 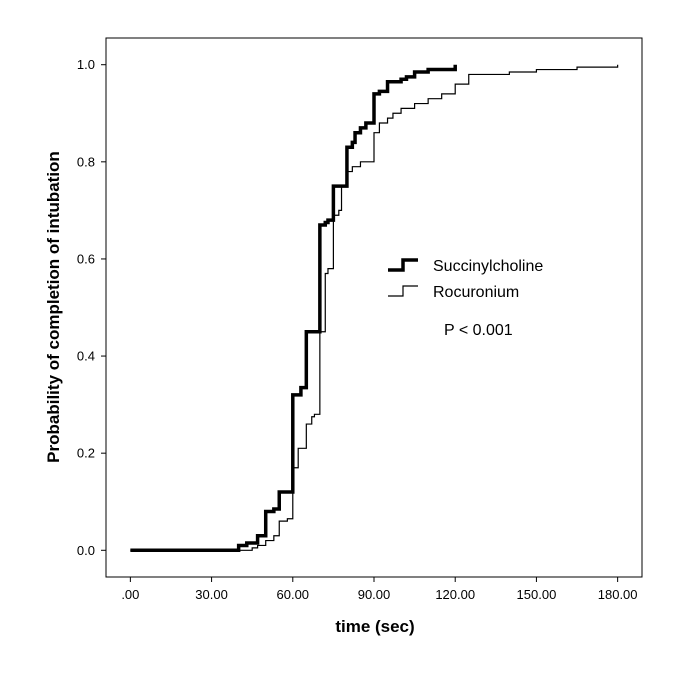 I want to click on legend-label-rocuronium: Rocuronium, so click(x=476, y=292).